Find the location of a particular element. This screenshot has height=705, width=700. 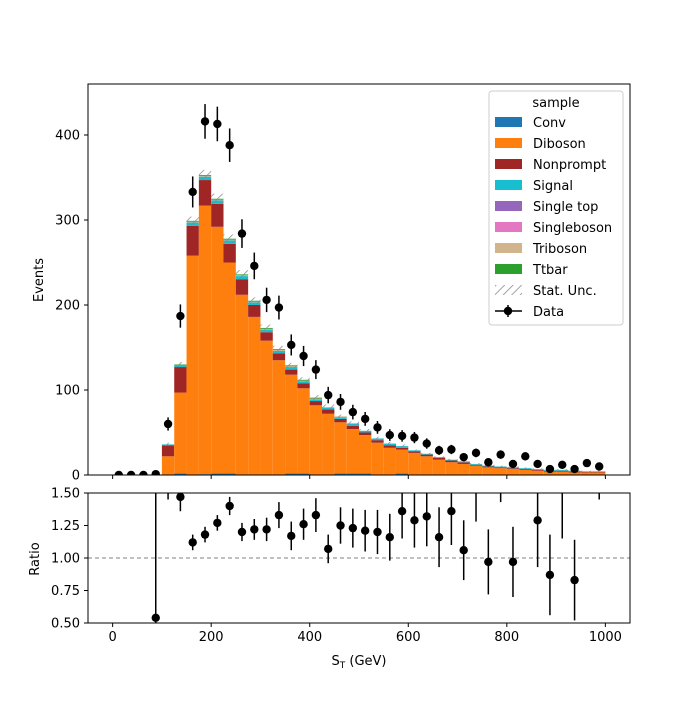

x-tick-label: 400 is located at coordinates (309, 637).